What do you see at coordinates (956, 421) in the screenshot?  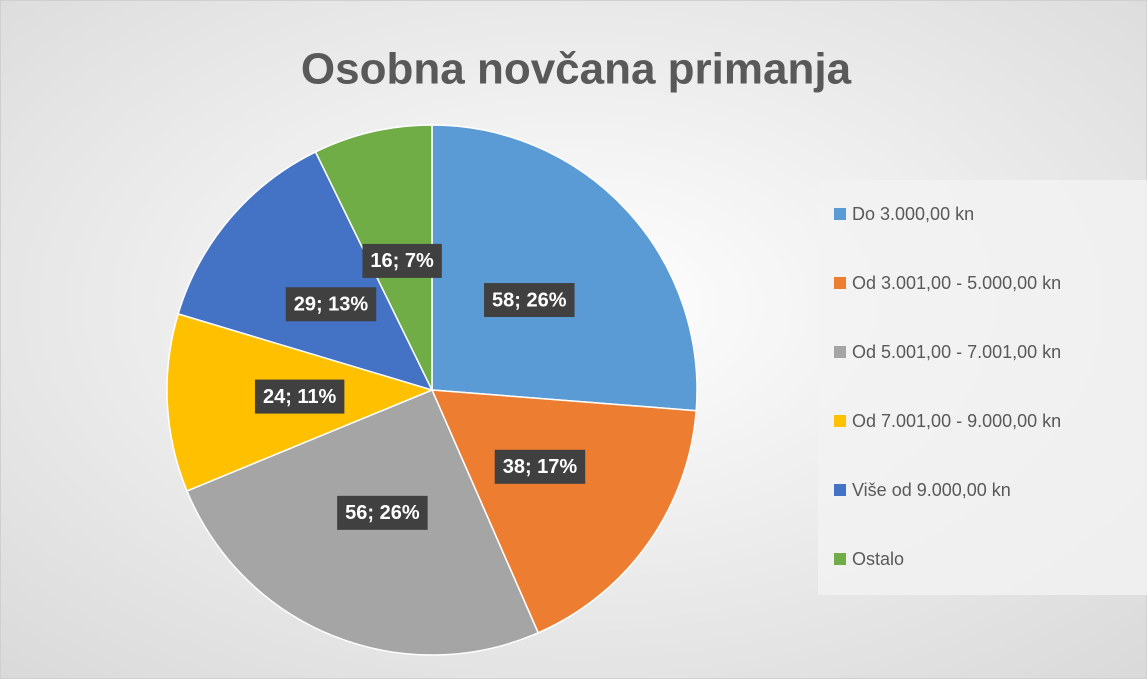 I see `legend-label: Od 7.001,00 - 9.000,00 kn` at bounding box center [956, 421].